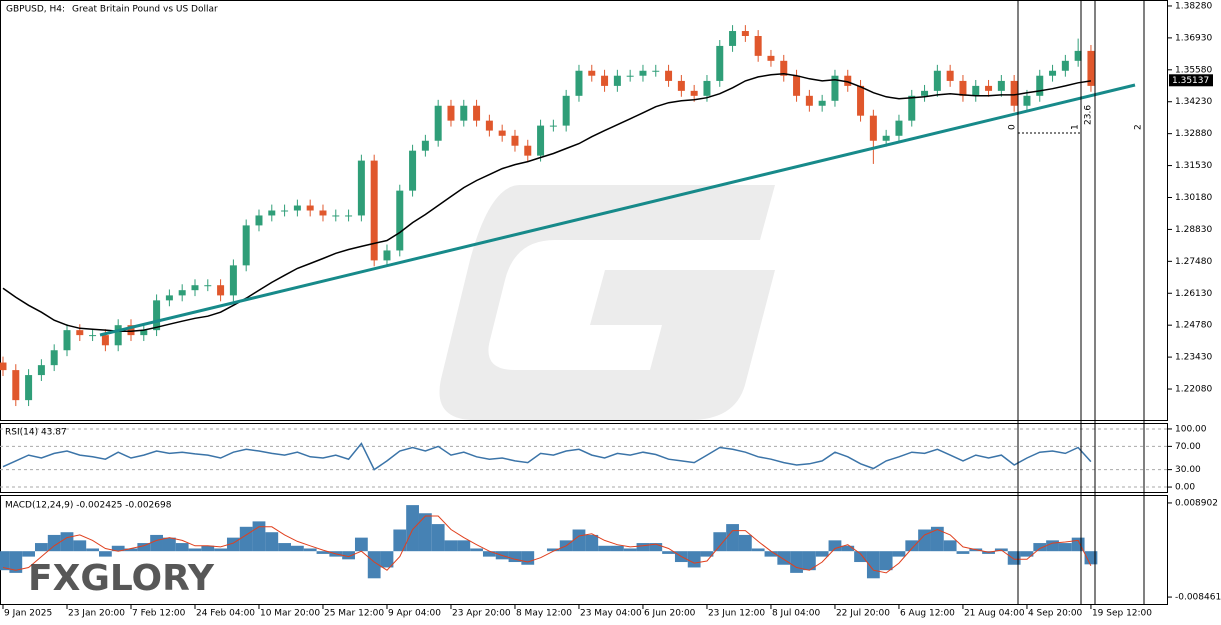 The width and height of the screenshot is (1221, 625). Describe the element at coordinates (481, 614) in the screenshot. I see `x-tick-label: 23 Apr 20:00` at that location.